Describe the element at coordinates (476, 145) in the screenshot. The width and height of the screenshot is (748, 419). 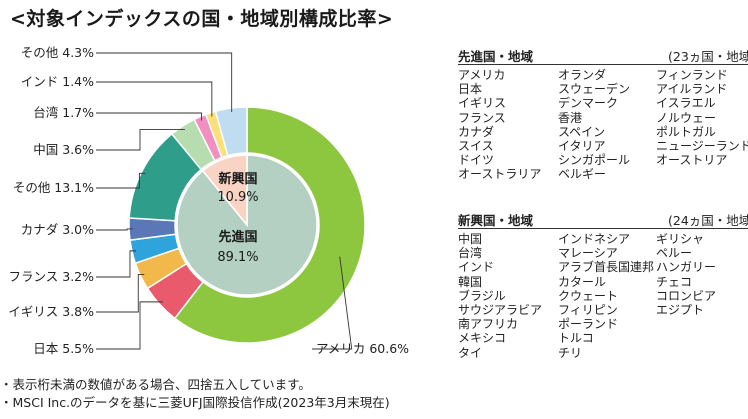
I see `developed-country: スイス` at that location.